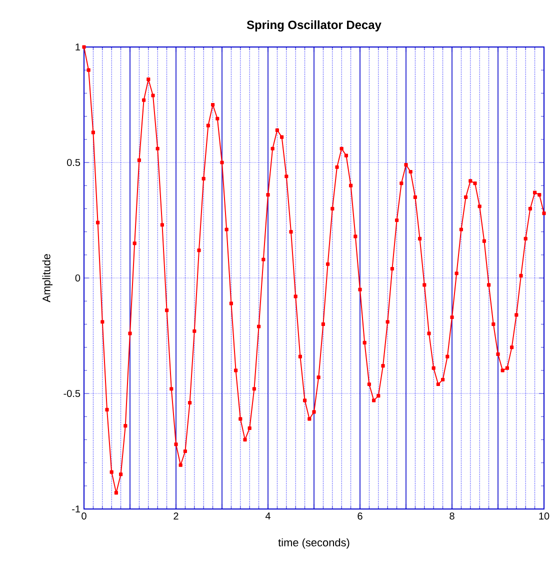 The width and height of the screenshot is (554, 573). Describe the element at coordinates (84, 516) in the screenshot. I see `x-tick-label: 0` at that location.